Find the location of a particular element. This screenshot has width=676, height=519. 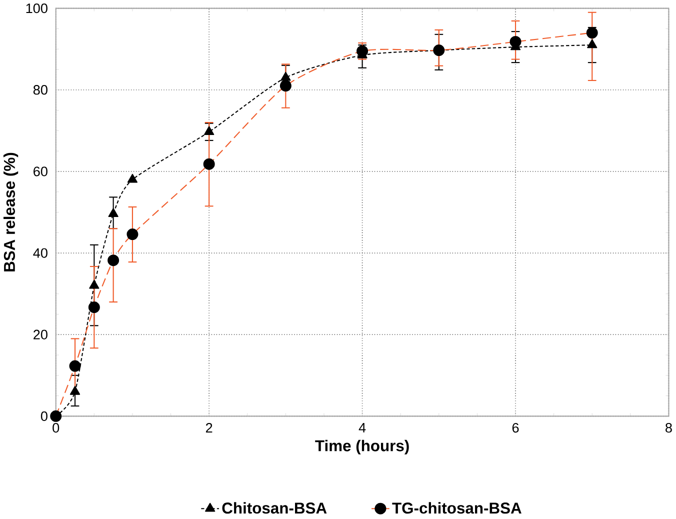

x-tick-label: 8 is located at coordinates (669, 427).